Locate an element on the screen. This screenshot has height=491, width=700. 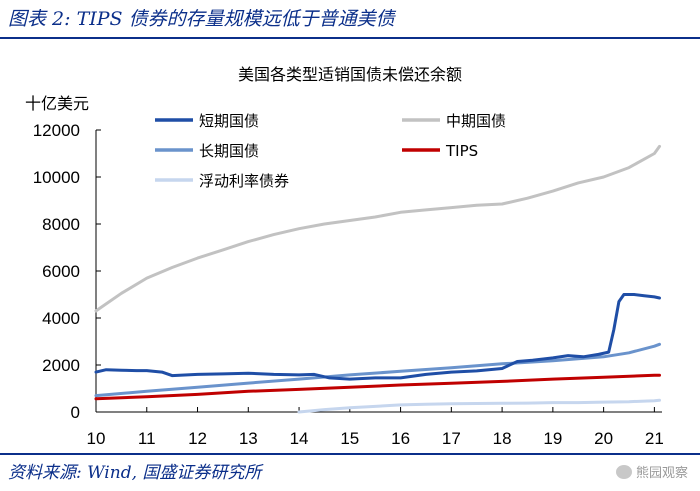
y-tick-label: 6000 is located at coordinates (61, 271).